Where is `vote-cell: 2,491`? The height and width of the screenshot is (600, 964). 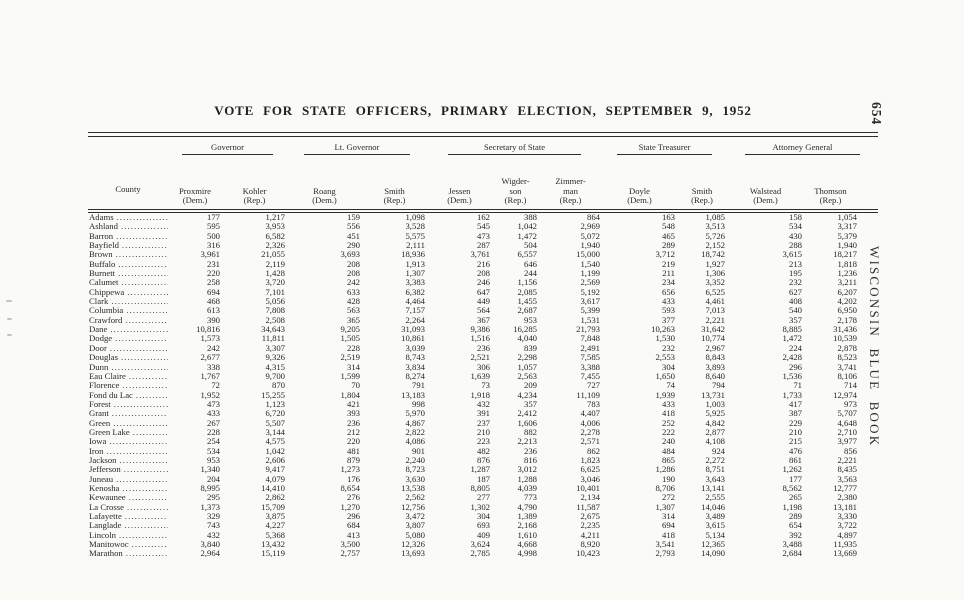
vote-cell: 2,491 is located at coordinates (590, 347).